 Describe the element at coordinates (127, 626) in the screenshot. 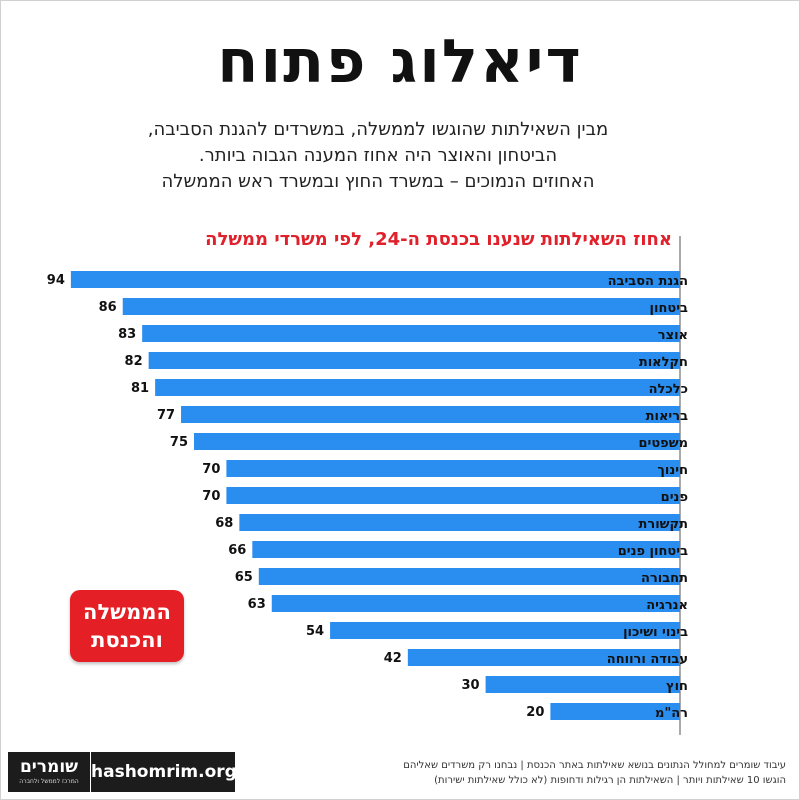

I see `government-knesset-badge: הממשלה והכנסת` at that location.